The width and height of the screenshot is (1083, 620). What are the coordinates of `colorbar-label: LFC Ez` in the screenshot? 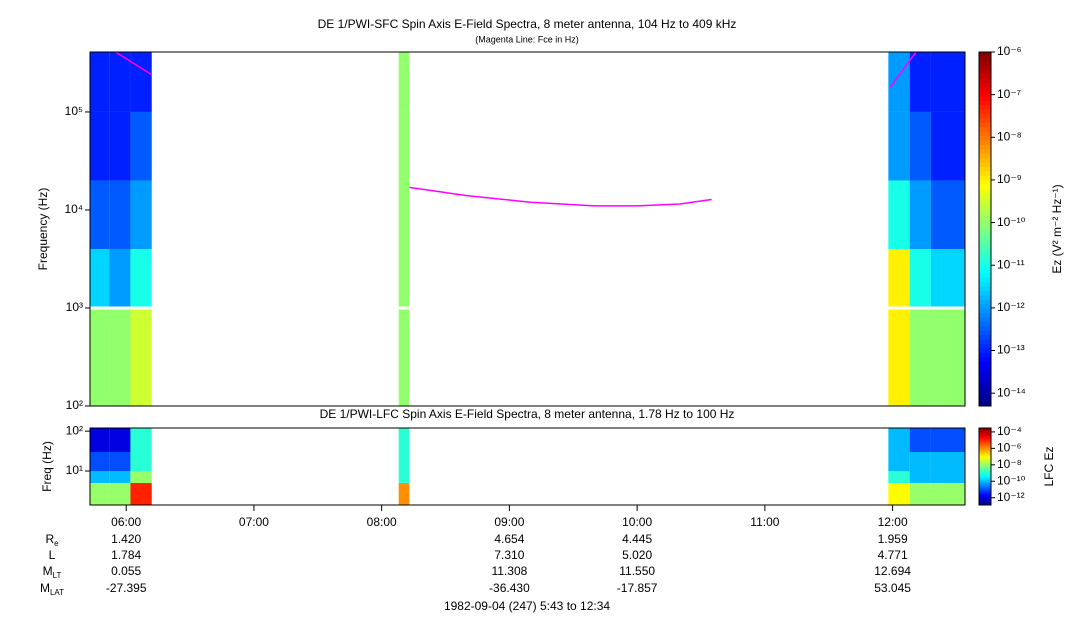 It's located at (1049, 466).